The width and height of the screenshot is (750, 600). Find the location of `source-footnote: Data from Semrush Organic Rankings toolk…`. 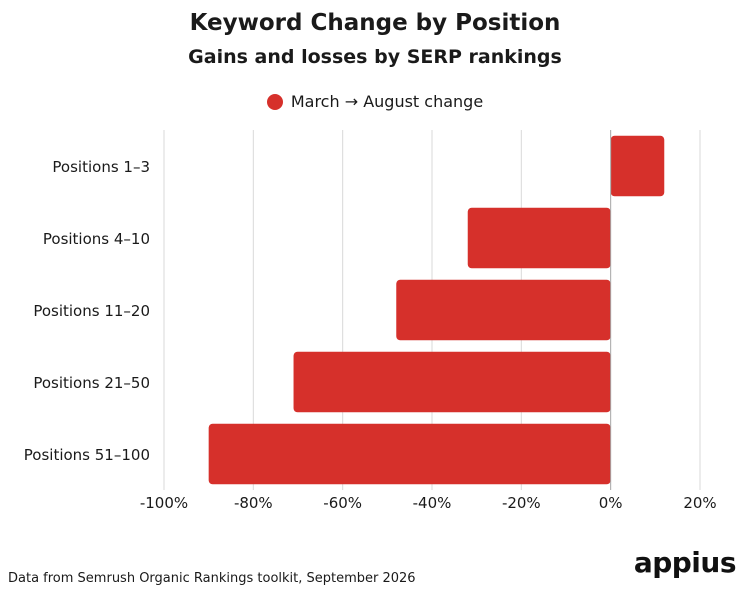

source-footnote: Data from Semrush Organic Rankings toolk… is located at coordinates (212, 578).